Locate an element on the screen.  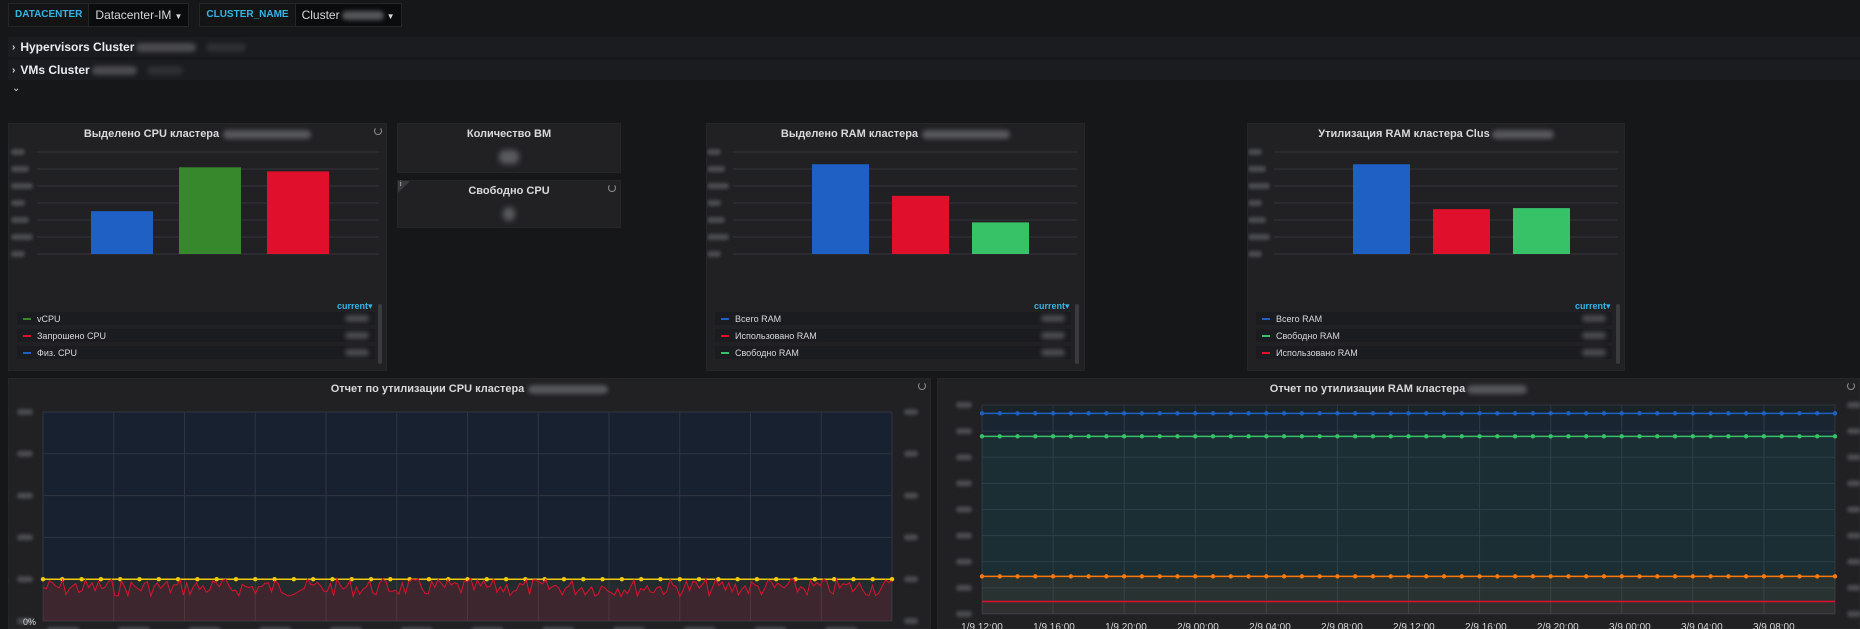
legend-item: vCPU is located at coordinates (196, 318).